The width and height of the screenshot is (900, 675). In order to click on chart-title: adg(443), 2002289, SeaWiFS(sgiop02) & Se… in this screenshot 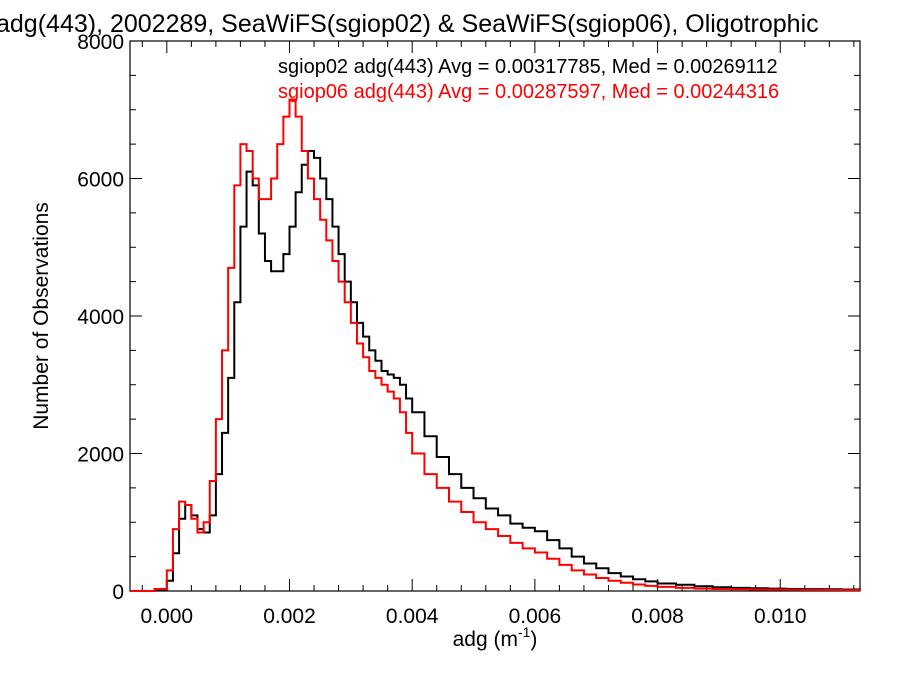, I will do `click(409, 24)`.